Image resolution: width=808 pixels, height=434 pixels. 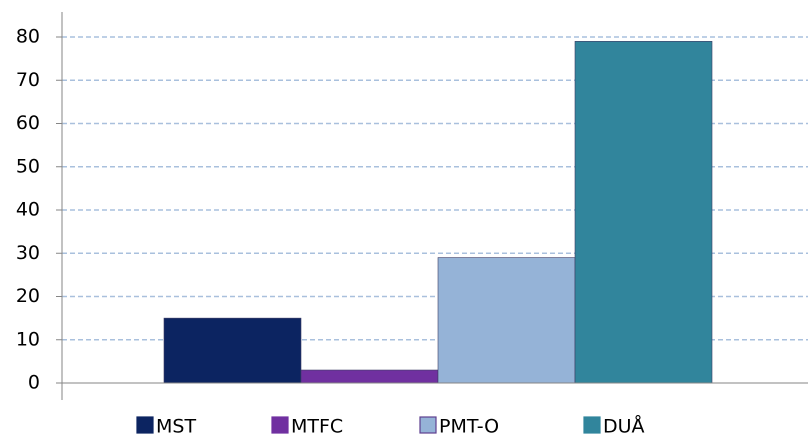 I want to click on y-tick-label: 50, so click(x=28, y=166).